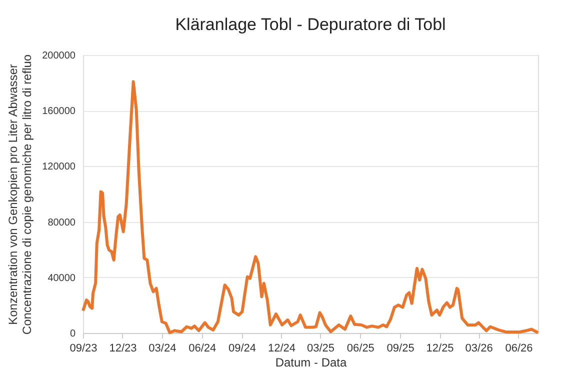 The width and height of the screenshot is (562, 374). Describe the element at coordinates (519, 348) in the screenshot. I see `x-tick-label: 06/26` at that location.